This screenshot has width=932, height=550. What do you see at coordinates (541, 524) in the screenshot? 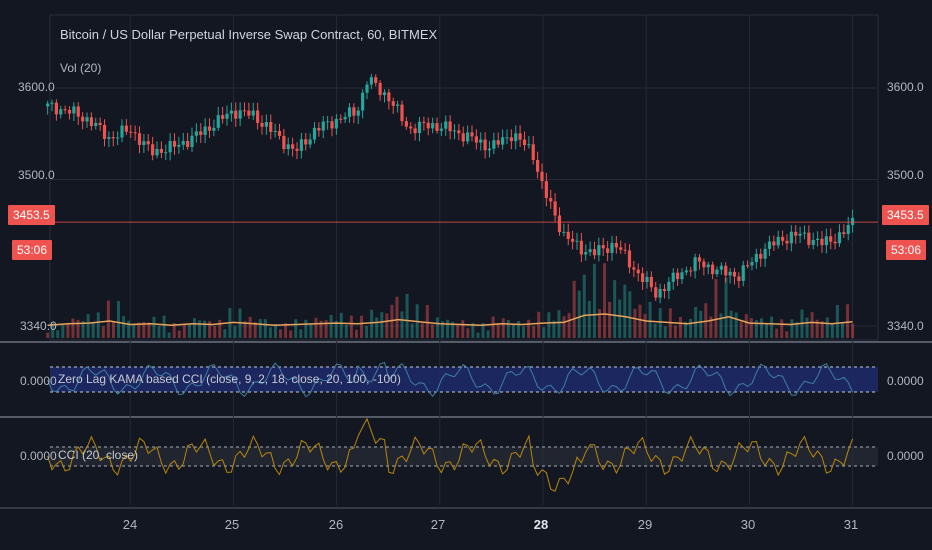
I see `time-tick-28: 28` at bounding box center [541, 524].